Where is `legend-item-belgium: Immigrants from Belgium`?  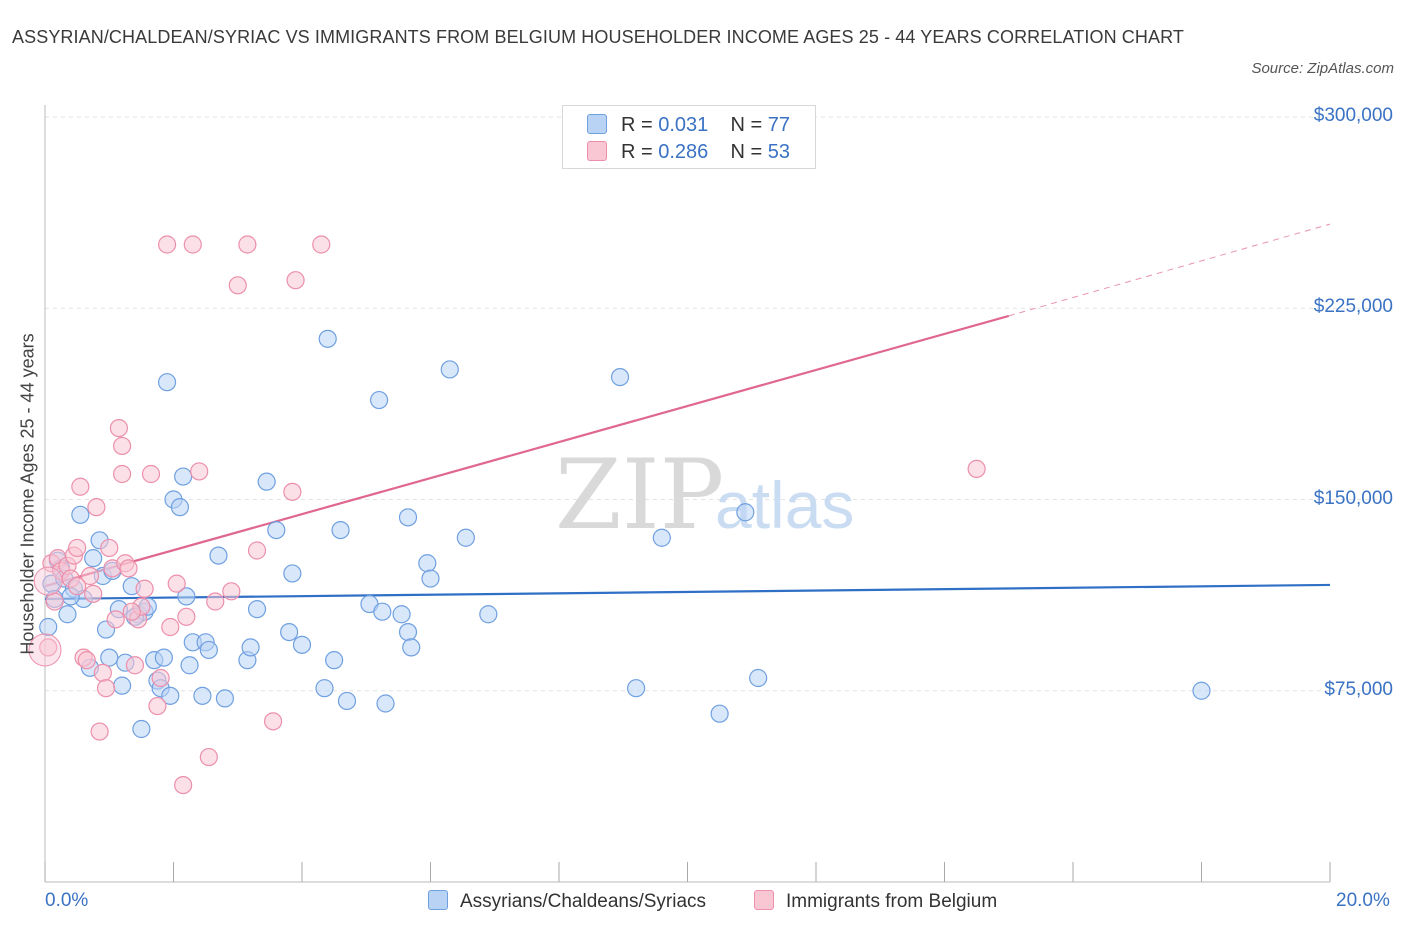 legend-item-belgium: Immigrants from Belgium is located at coordinates (875, 902).